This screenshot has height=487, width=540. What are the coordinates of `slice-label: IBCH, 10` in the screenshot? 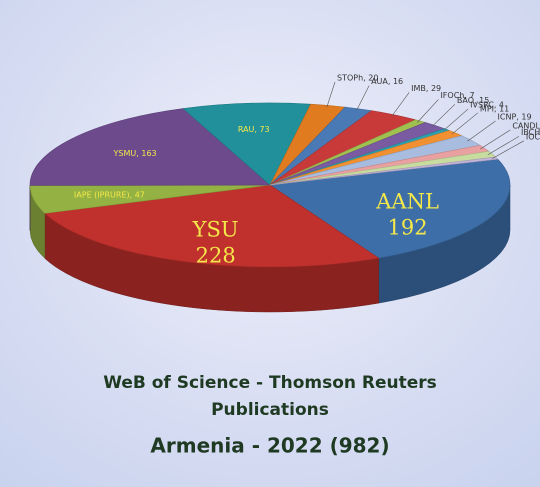 It's located at (530, 132).